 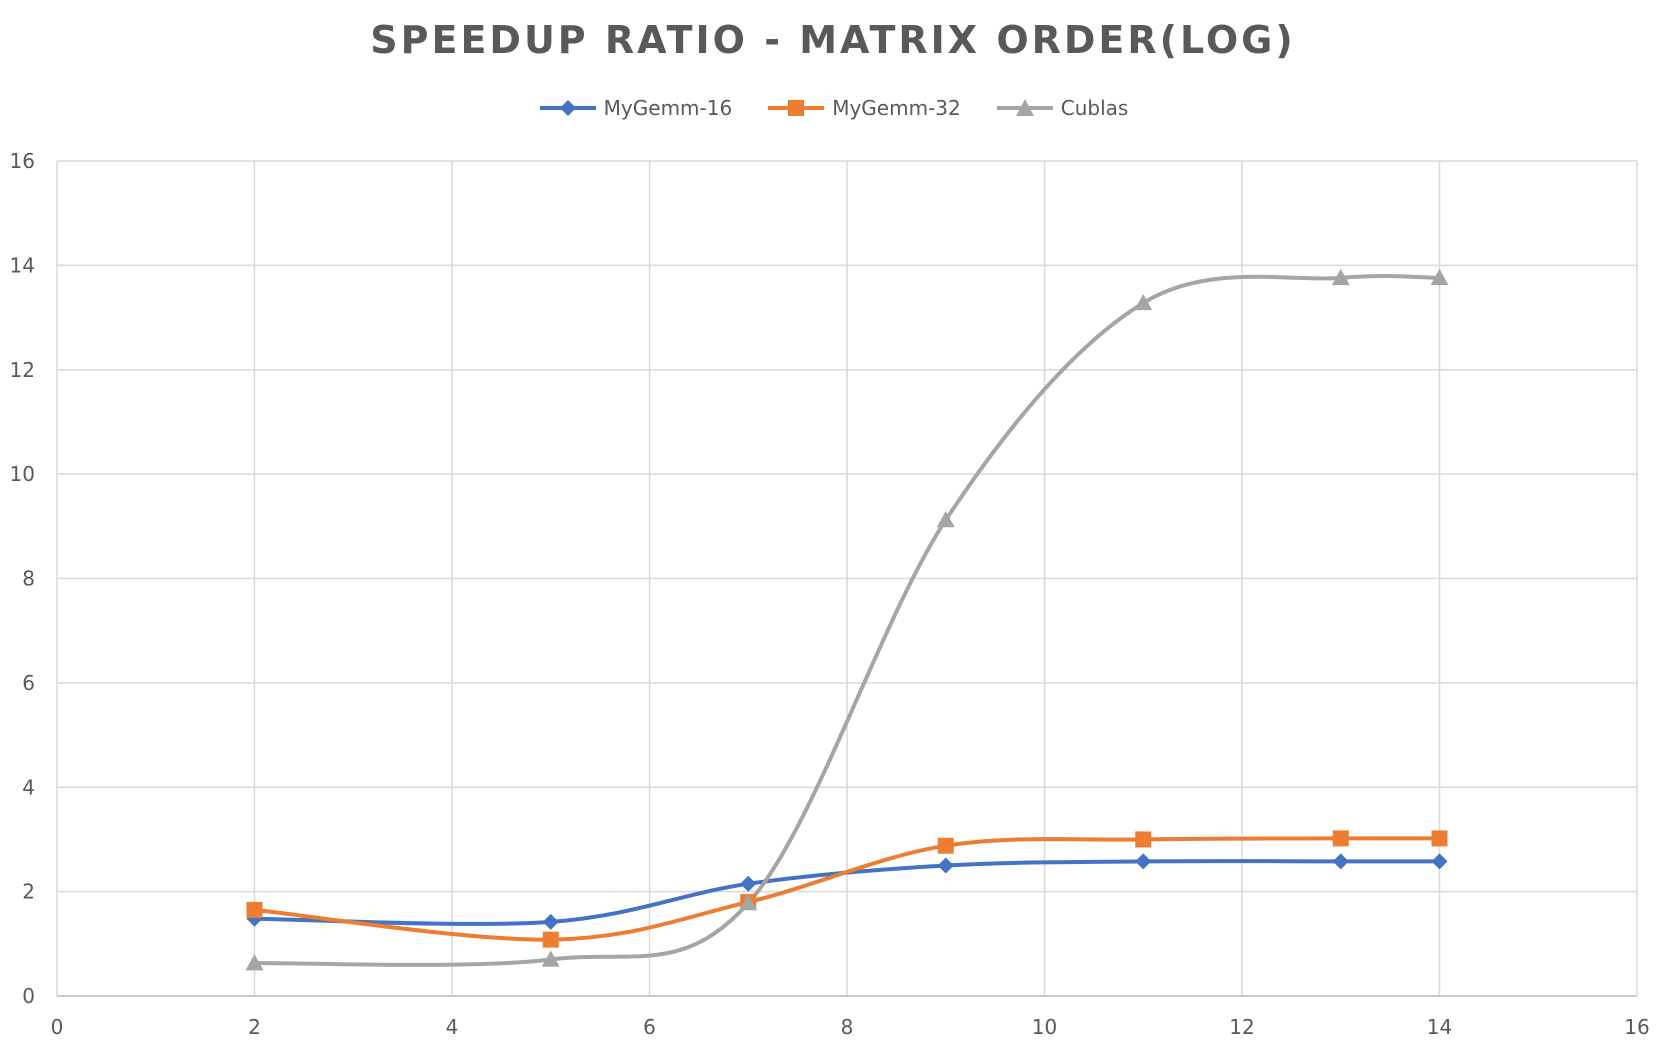 What do you see at coordinates (668, 108) in the screenshot?
I see `legend-label: MyGemm-16` at bounding box center [668, 108].